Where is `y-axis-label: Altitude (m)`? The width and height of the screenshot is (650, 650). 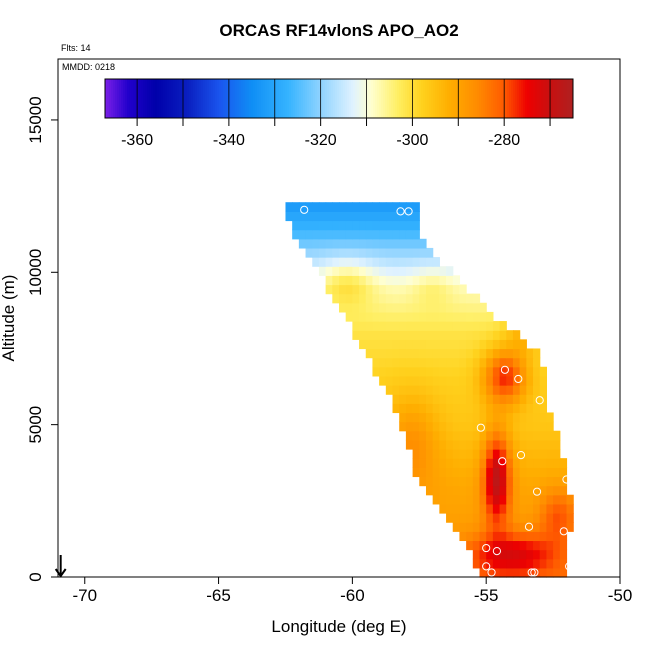
y-axis-label: Altitude (m) is located at coordinates (9, 318).